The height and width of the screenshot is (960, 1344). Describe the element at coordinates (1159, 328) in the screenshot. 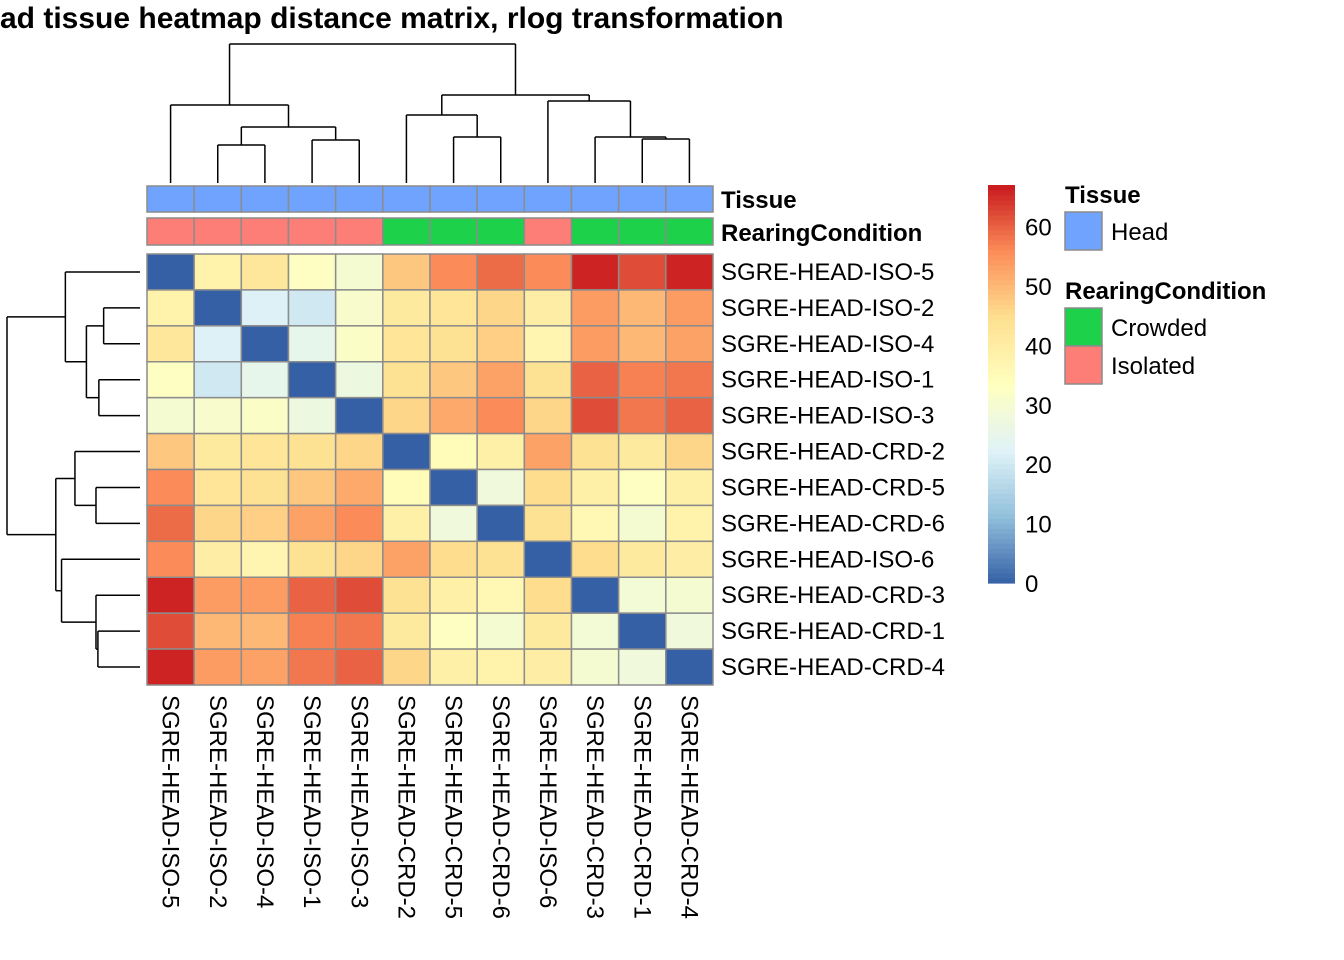

I see `rearing-legend-label: Crowded` at that location.